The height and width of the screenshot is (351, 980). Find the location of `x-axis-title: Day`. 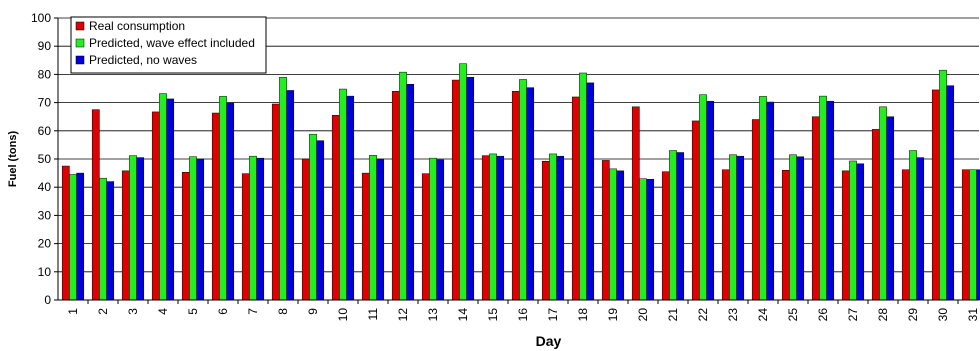

x-axis-title: Day is located at coordinates (549, 341).